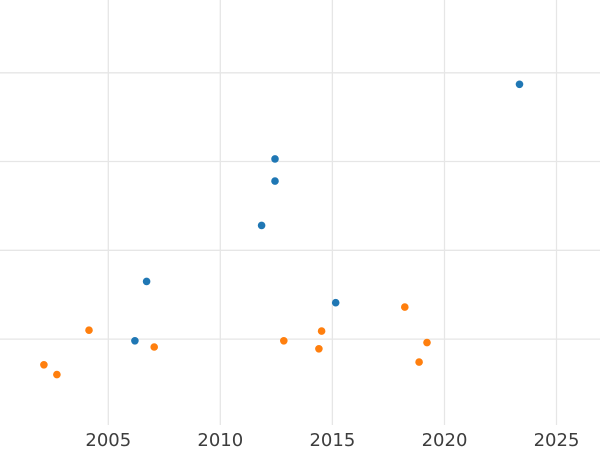 The image size is (600, 450). Describe the element at coordinates (220, 440) in the screenshot. I see `x-tick-label: 2010` at that location.